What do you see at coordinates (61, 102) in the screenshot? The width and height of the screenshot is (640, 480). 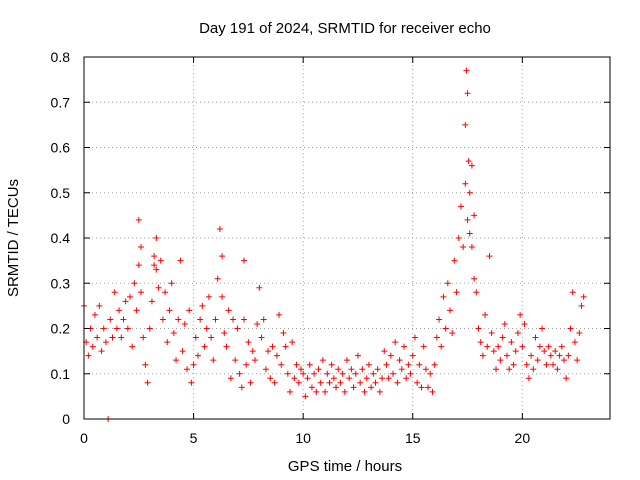 I see `y-tick-label: 0.7` at bounding box center [61, 102].